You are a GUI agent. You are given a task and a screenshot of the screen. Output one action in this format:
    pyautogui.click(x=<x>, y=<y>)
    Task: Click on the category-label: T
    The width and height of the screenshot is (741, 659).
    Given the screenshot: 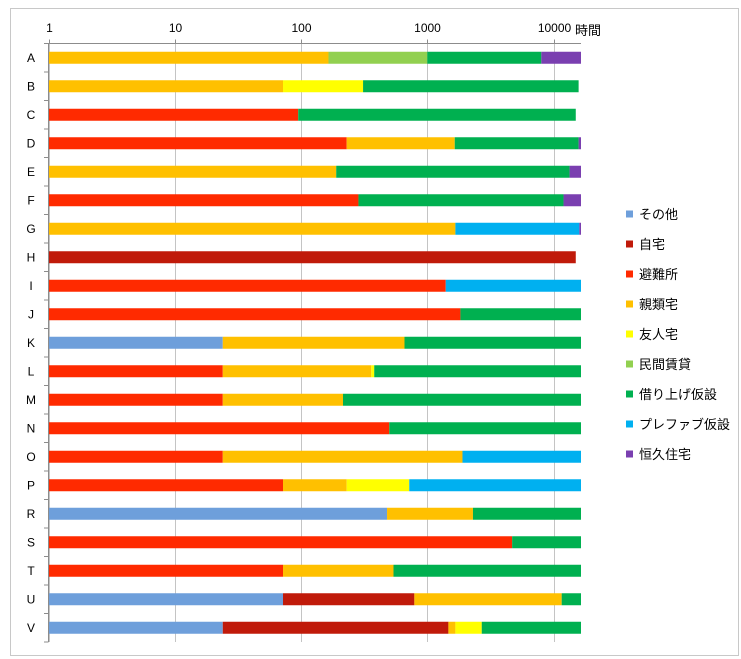 What is the action you would take?
    pyautogui.click(x=31, y=571)
    